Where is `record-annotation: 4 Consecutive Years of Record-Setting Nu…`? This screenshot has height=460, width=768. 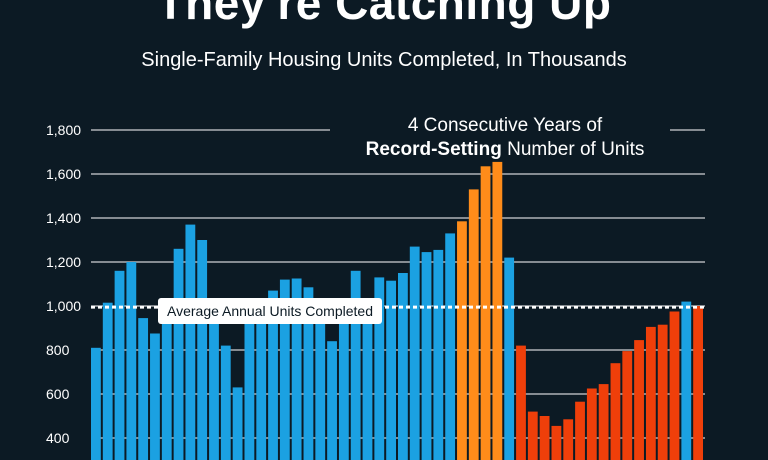
record-annotation: 4 Consecutive Years of Record-Setting Nu… is located at coordinates (505, 138).